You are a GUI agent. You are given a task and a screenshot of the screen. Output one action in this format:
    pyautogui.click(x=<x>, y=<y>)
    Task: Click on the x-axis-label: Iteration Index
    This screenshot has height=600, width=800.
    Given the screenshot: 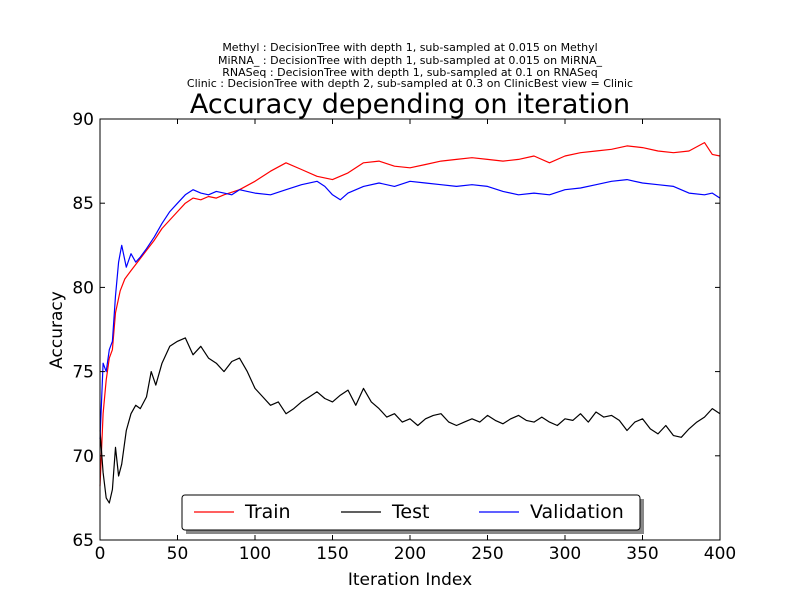 What is the action you would take?
    pyautogui.click(x=410, y=580)
    